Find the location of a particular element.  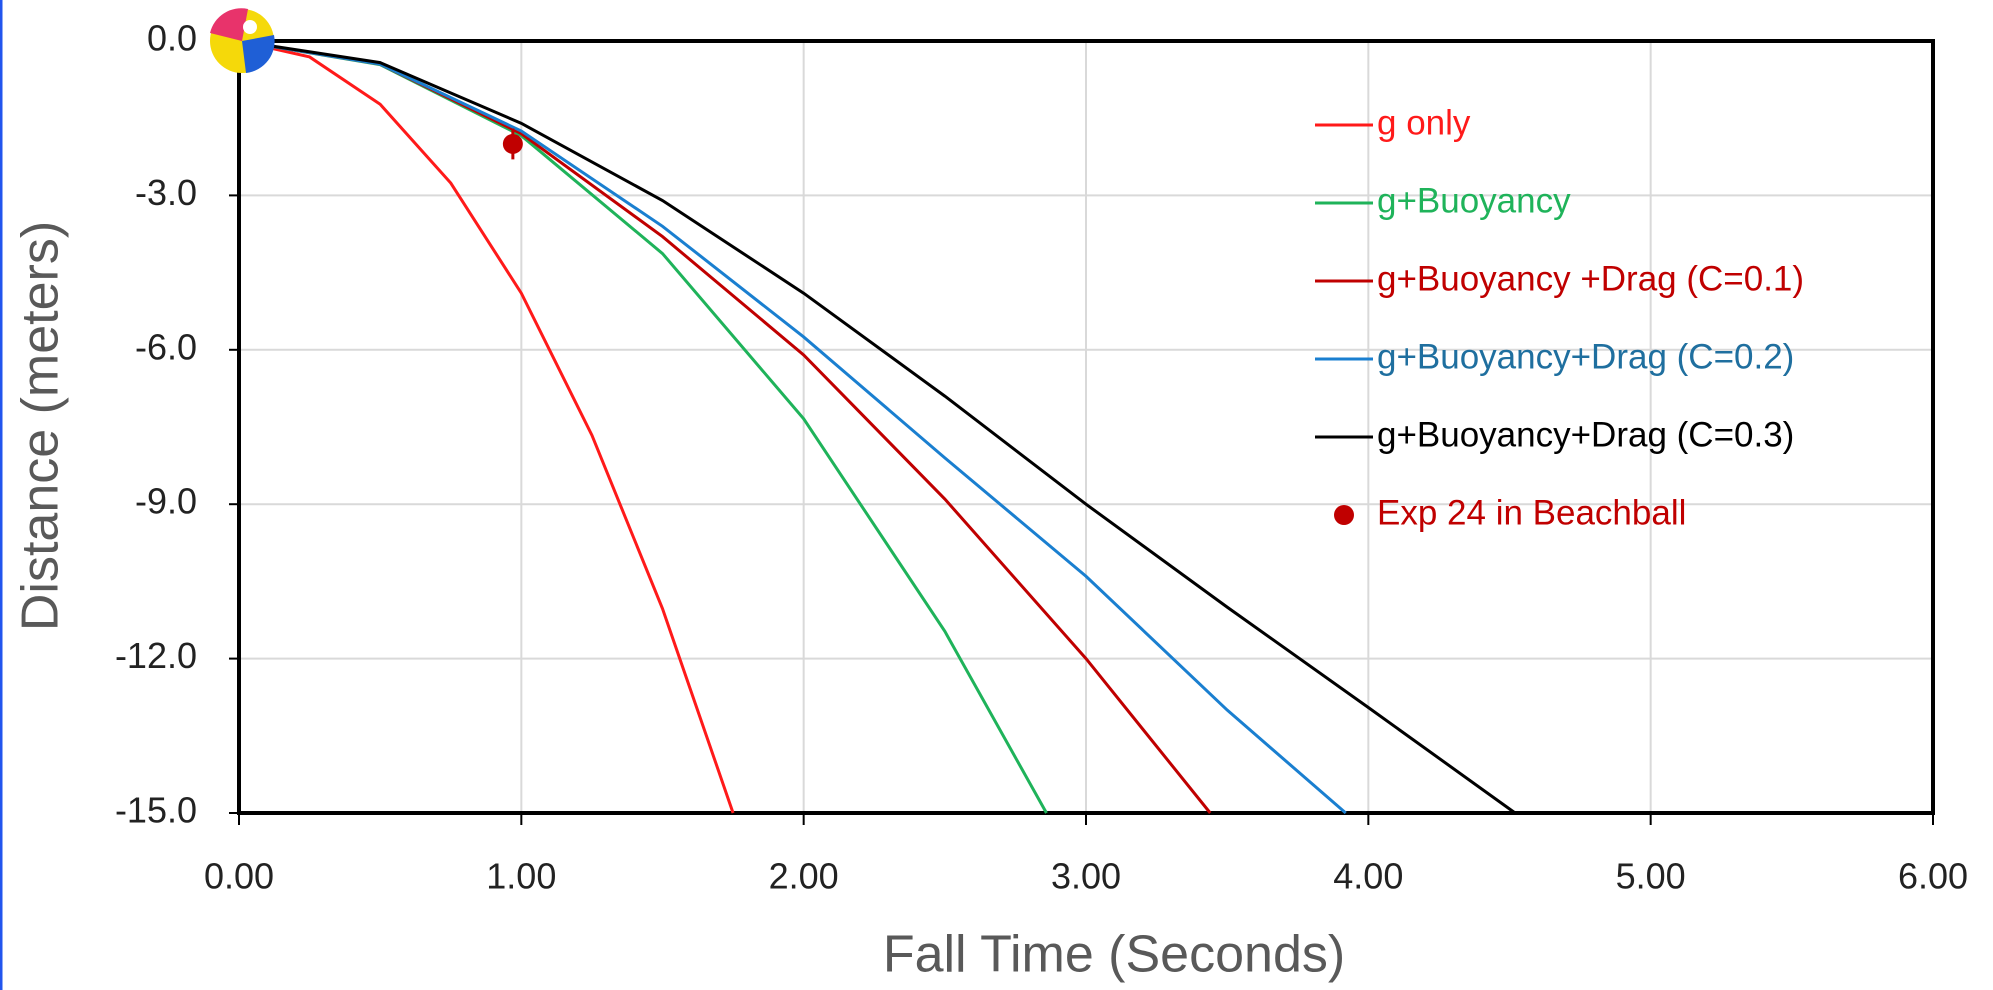

y-tick-label: -6.0 is located at coordinates (166, 346).